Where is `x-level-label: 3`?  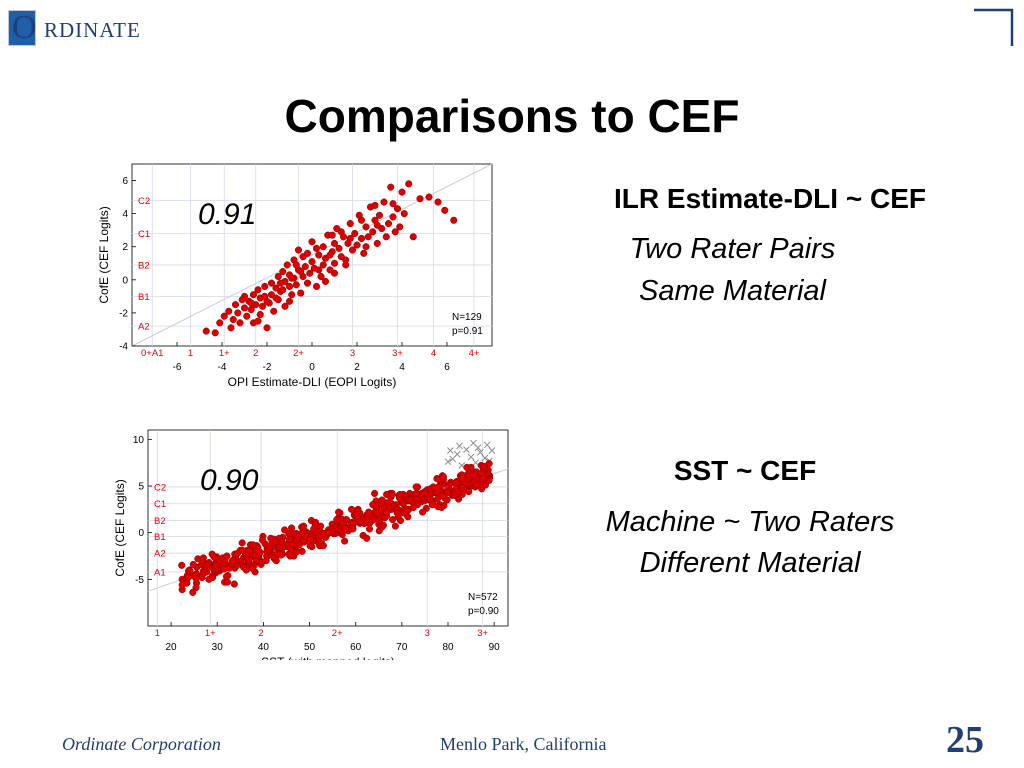 x-level-label: 3 is located at coordinates (352, 353).